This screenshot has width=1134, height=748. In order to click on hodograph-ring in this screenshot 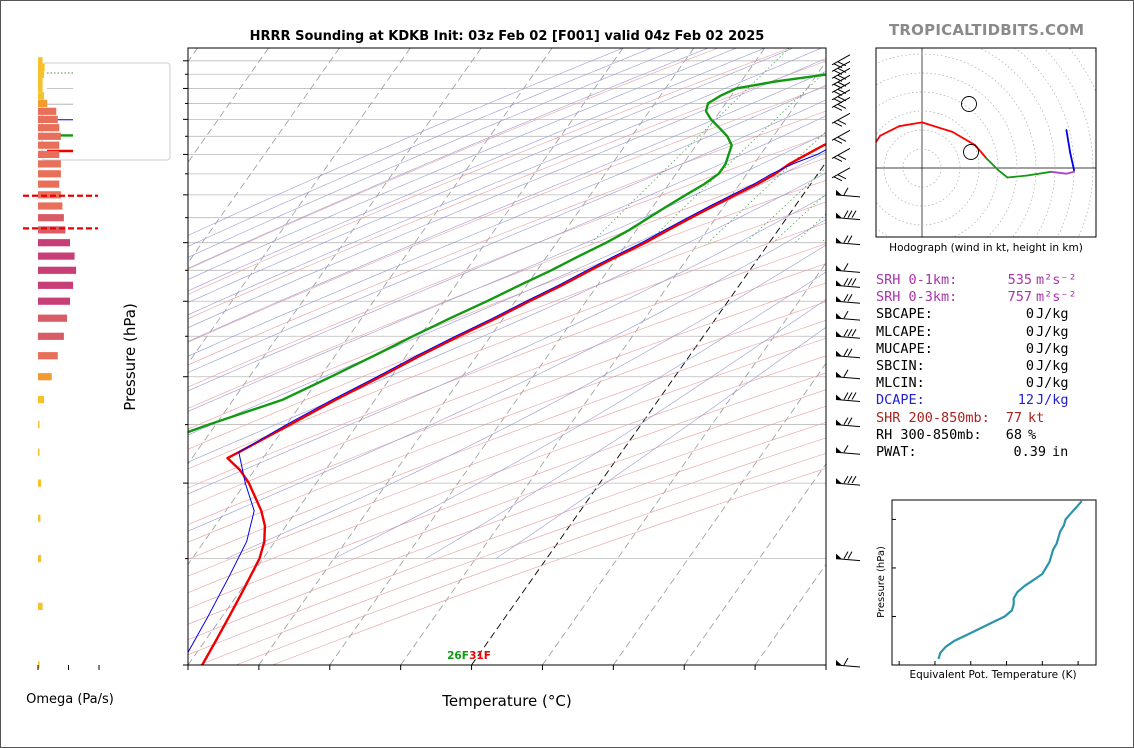, I will do `click(956, 145)`.